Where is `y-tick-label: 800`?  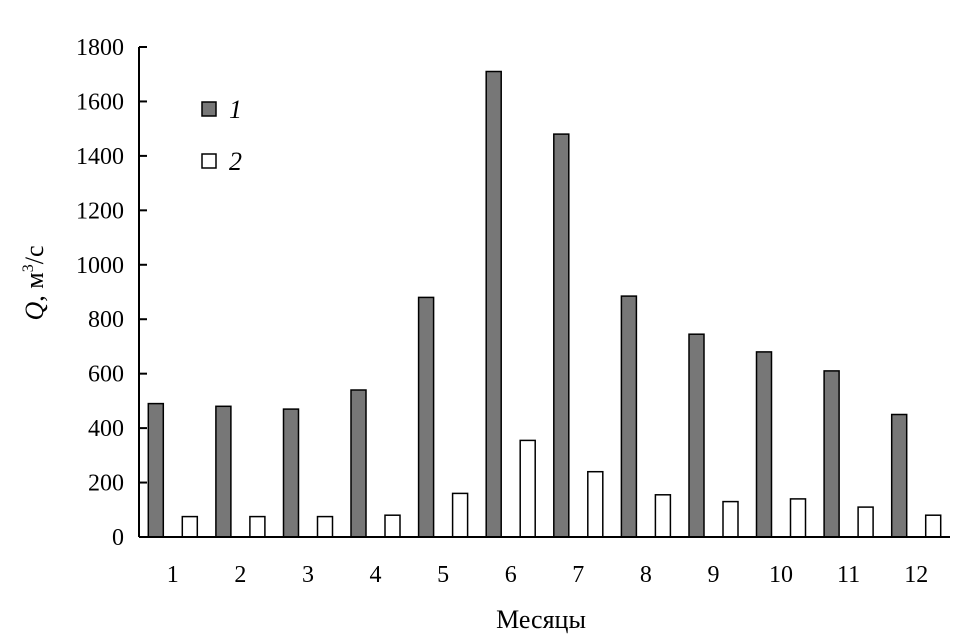 y-tick-label: 800 is located at coordinates (106, 320).